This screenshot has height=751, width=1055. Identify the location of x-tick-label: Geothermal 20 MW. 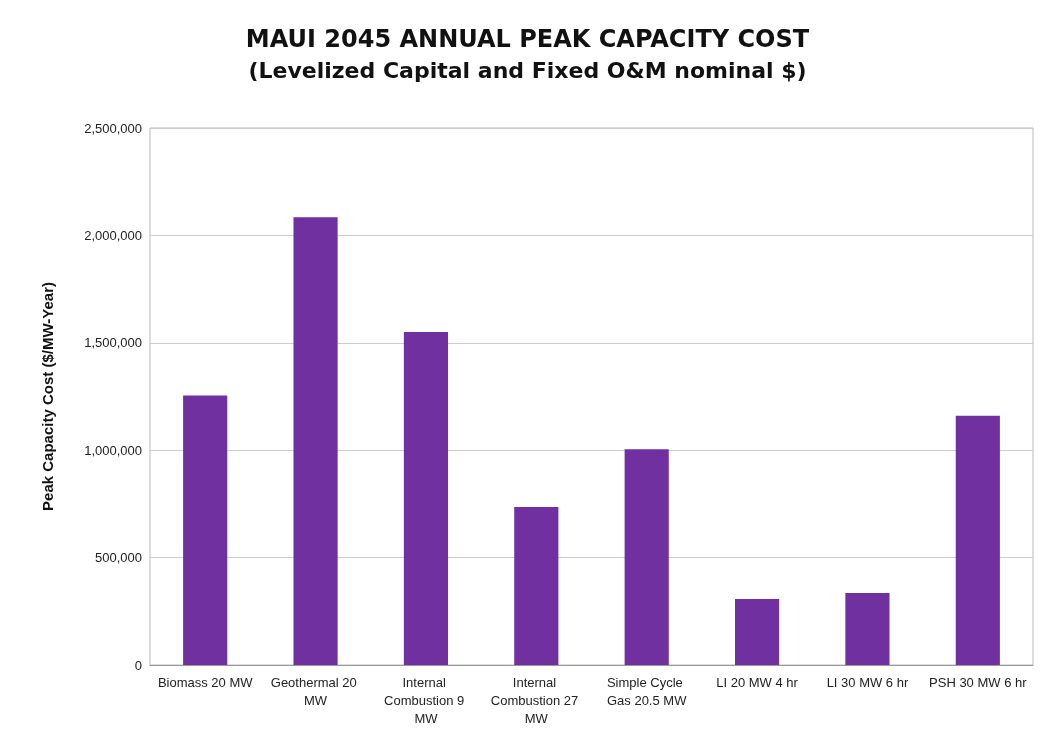
(315, 691).